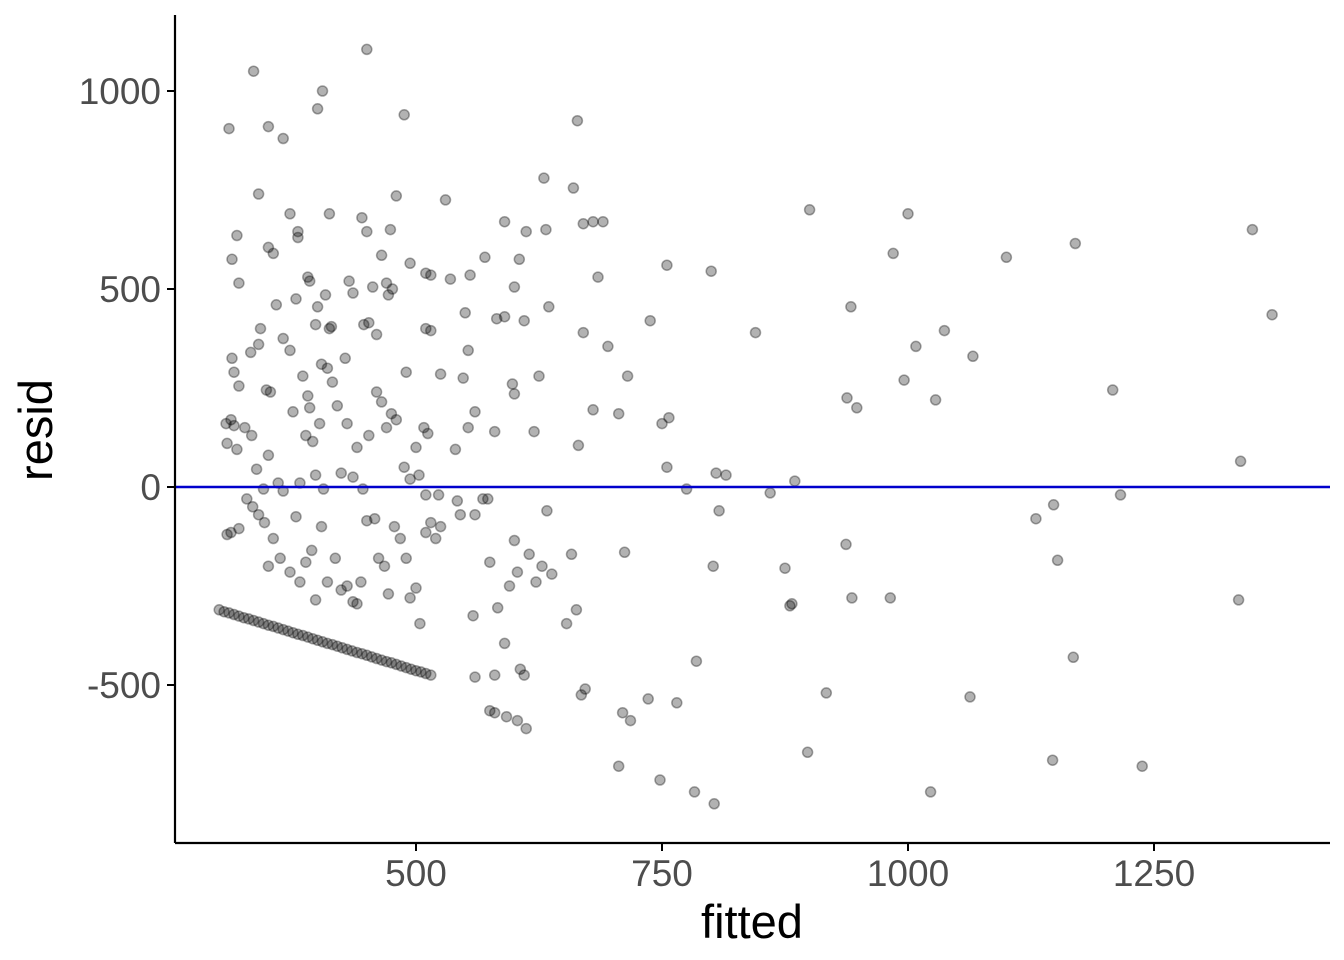  What do you see at coordinates (120, 91) in the screenshot?
I see `y-tick-label: 1000` at bounding box center [120, 91].